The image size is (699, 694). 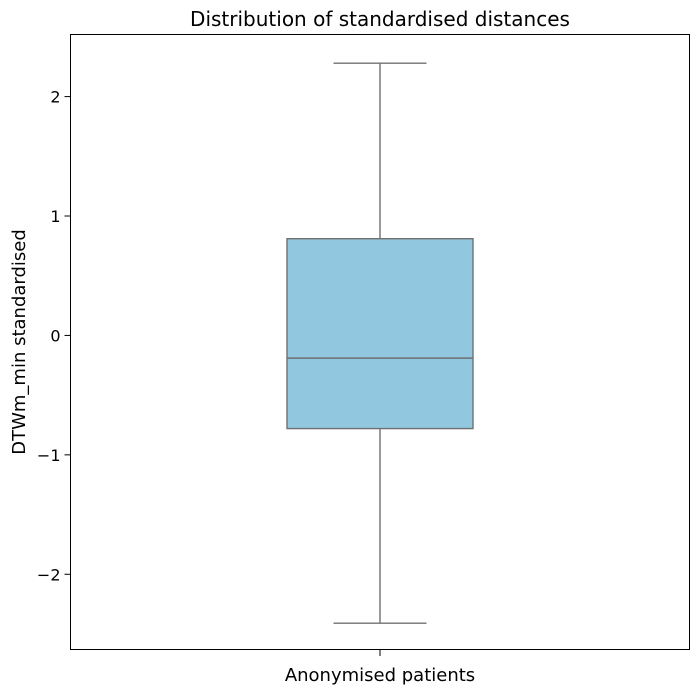 I want to click on chart-title: Distribution of standardised distances, so click(x=380, y=19).